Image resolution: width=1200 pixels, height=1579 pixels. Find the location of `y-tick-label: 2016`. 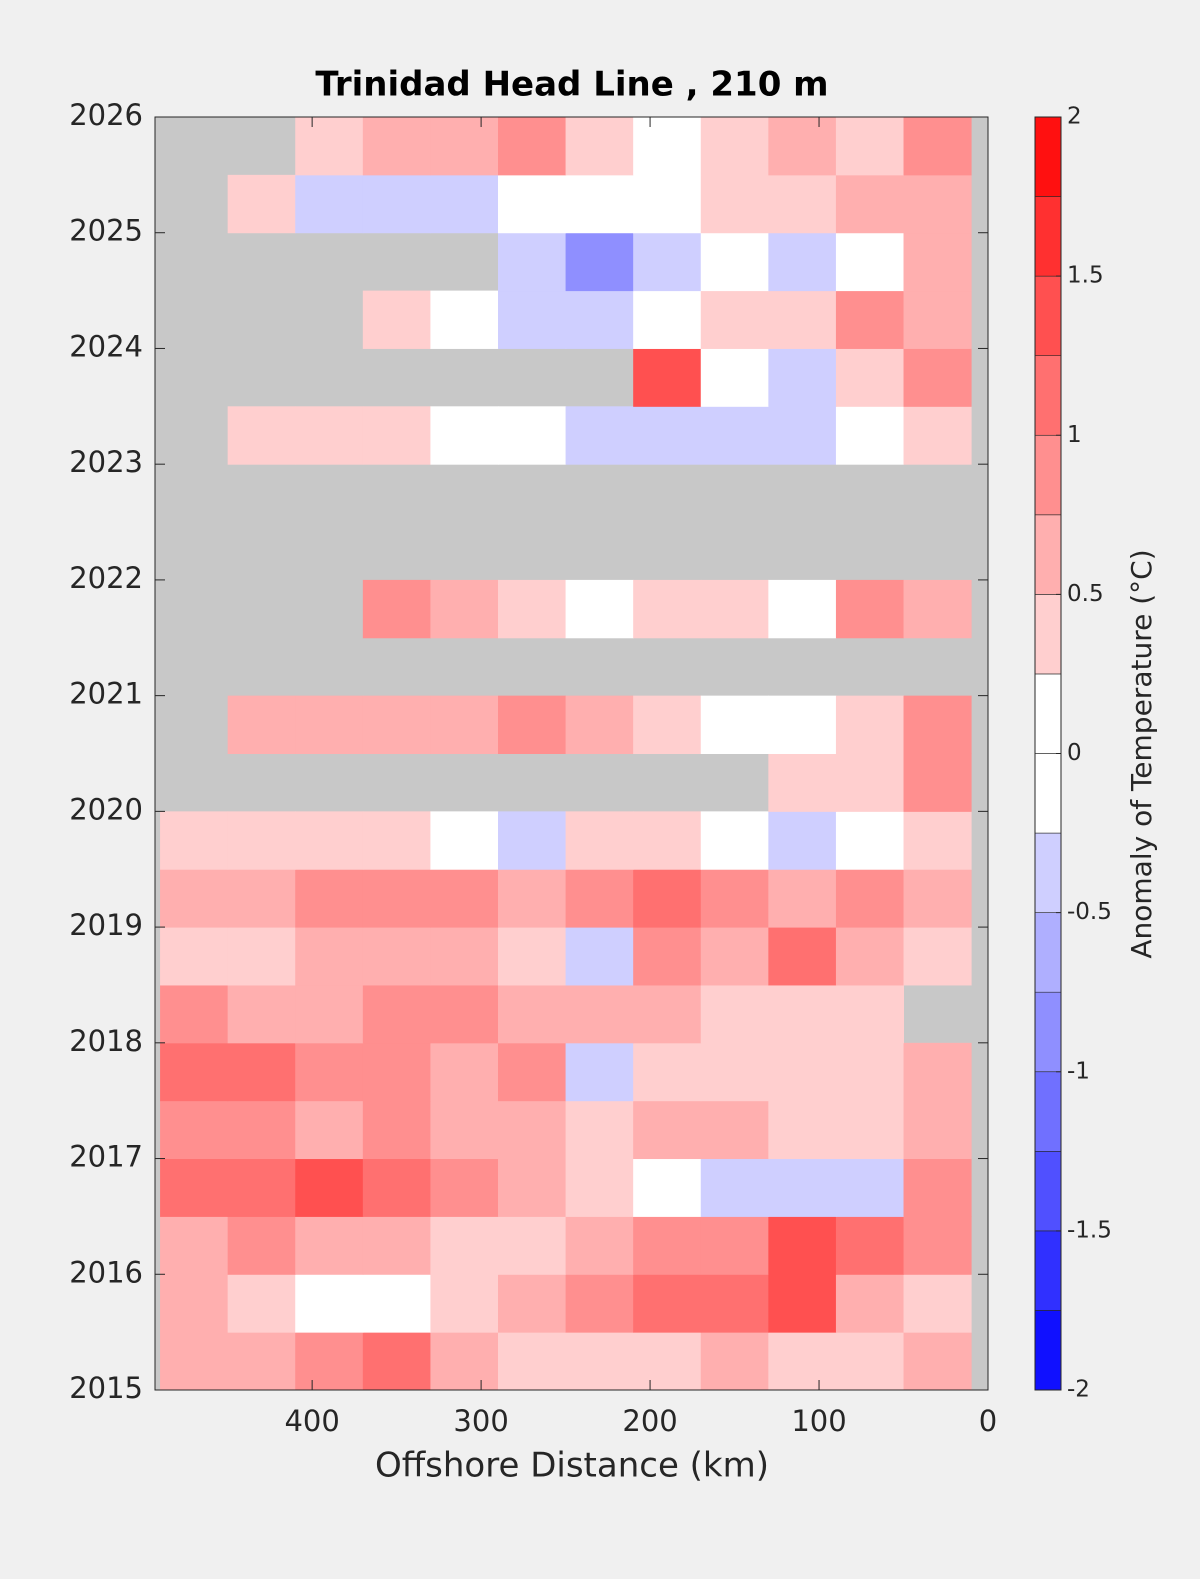

y-tick-label: 2016 is located at coordinates (106, 1272).